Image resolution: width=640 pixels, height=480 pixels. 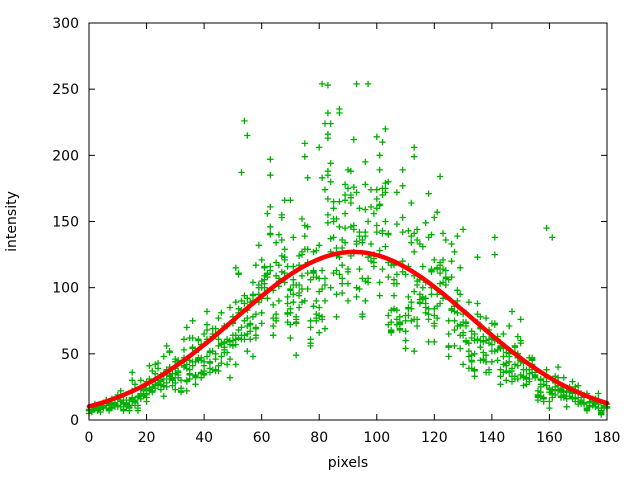 What do you see at coordinates (492, 438) in the screenshot?
I see `x-tick-label: 140` at bounding box center [492, 438].